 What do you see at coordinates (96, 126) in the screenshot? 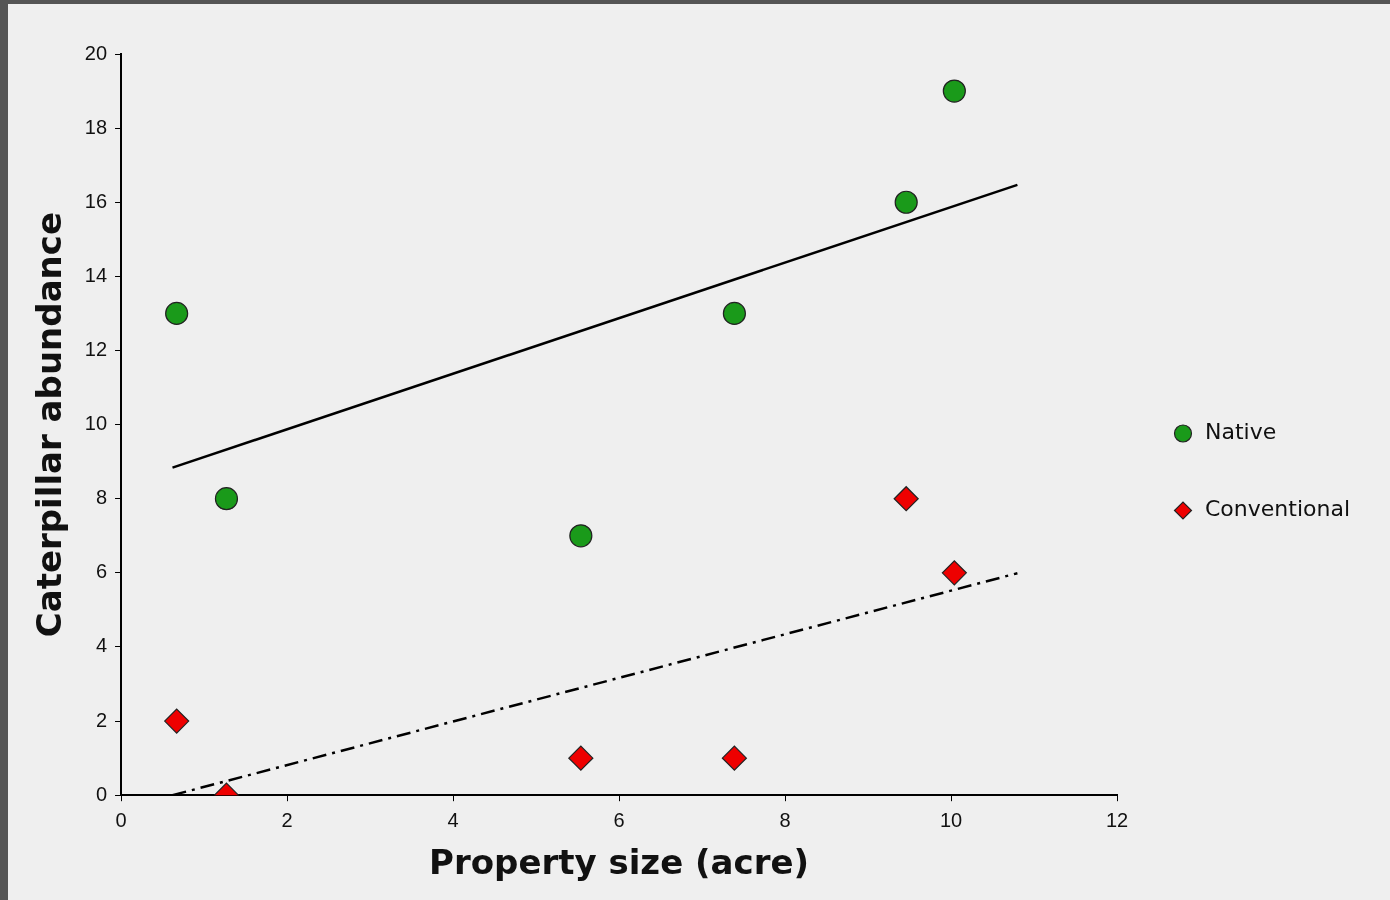
I see `y-tick-label: 18` at bounding box center [96, 126].